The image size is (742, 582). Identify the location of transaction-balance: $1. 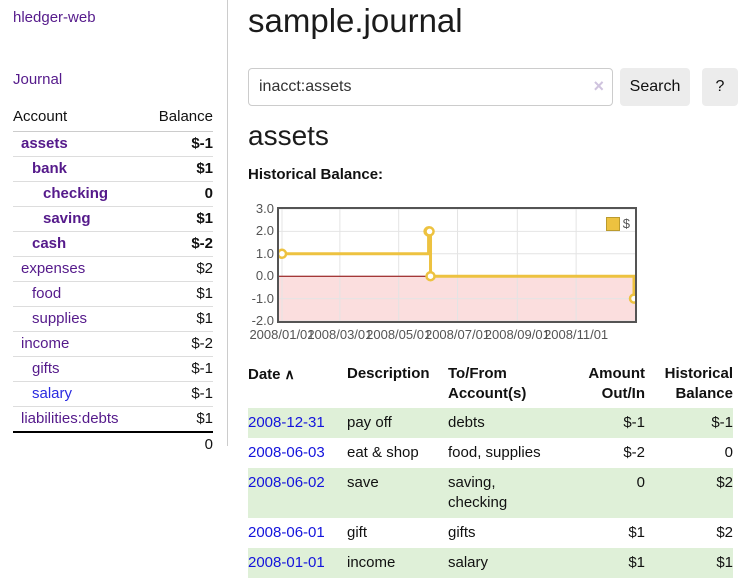
(689, 563).